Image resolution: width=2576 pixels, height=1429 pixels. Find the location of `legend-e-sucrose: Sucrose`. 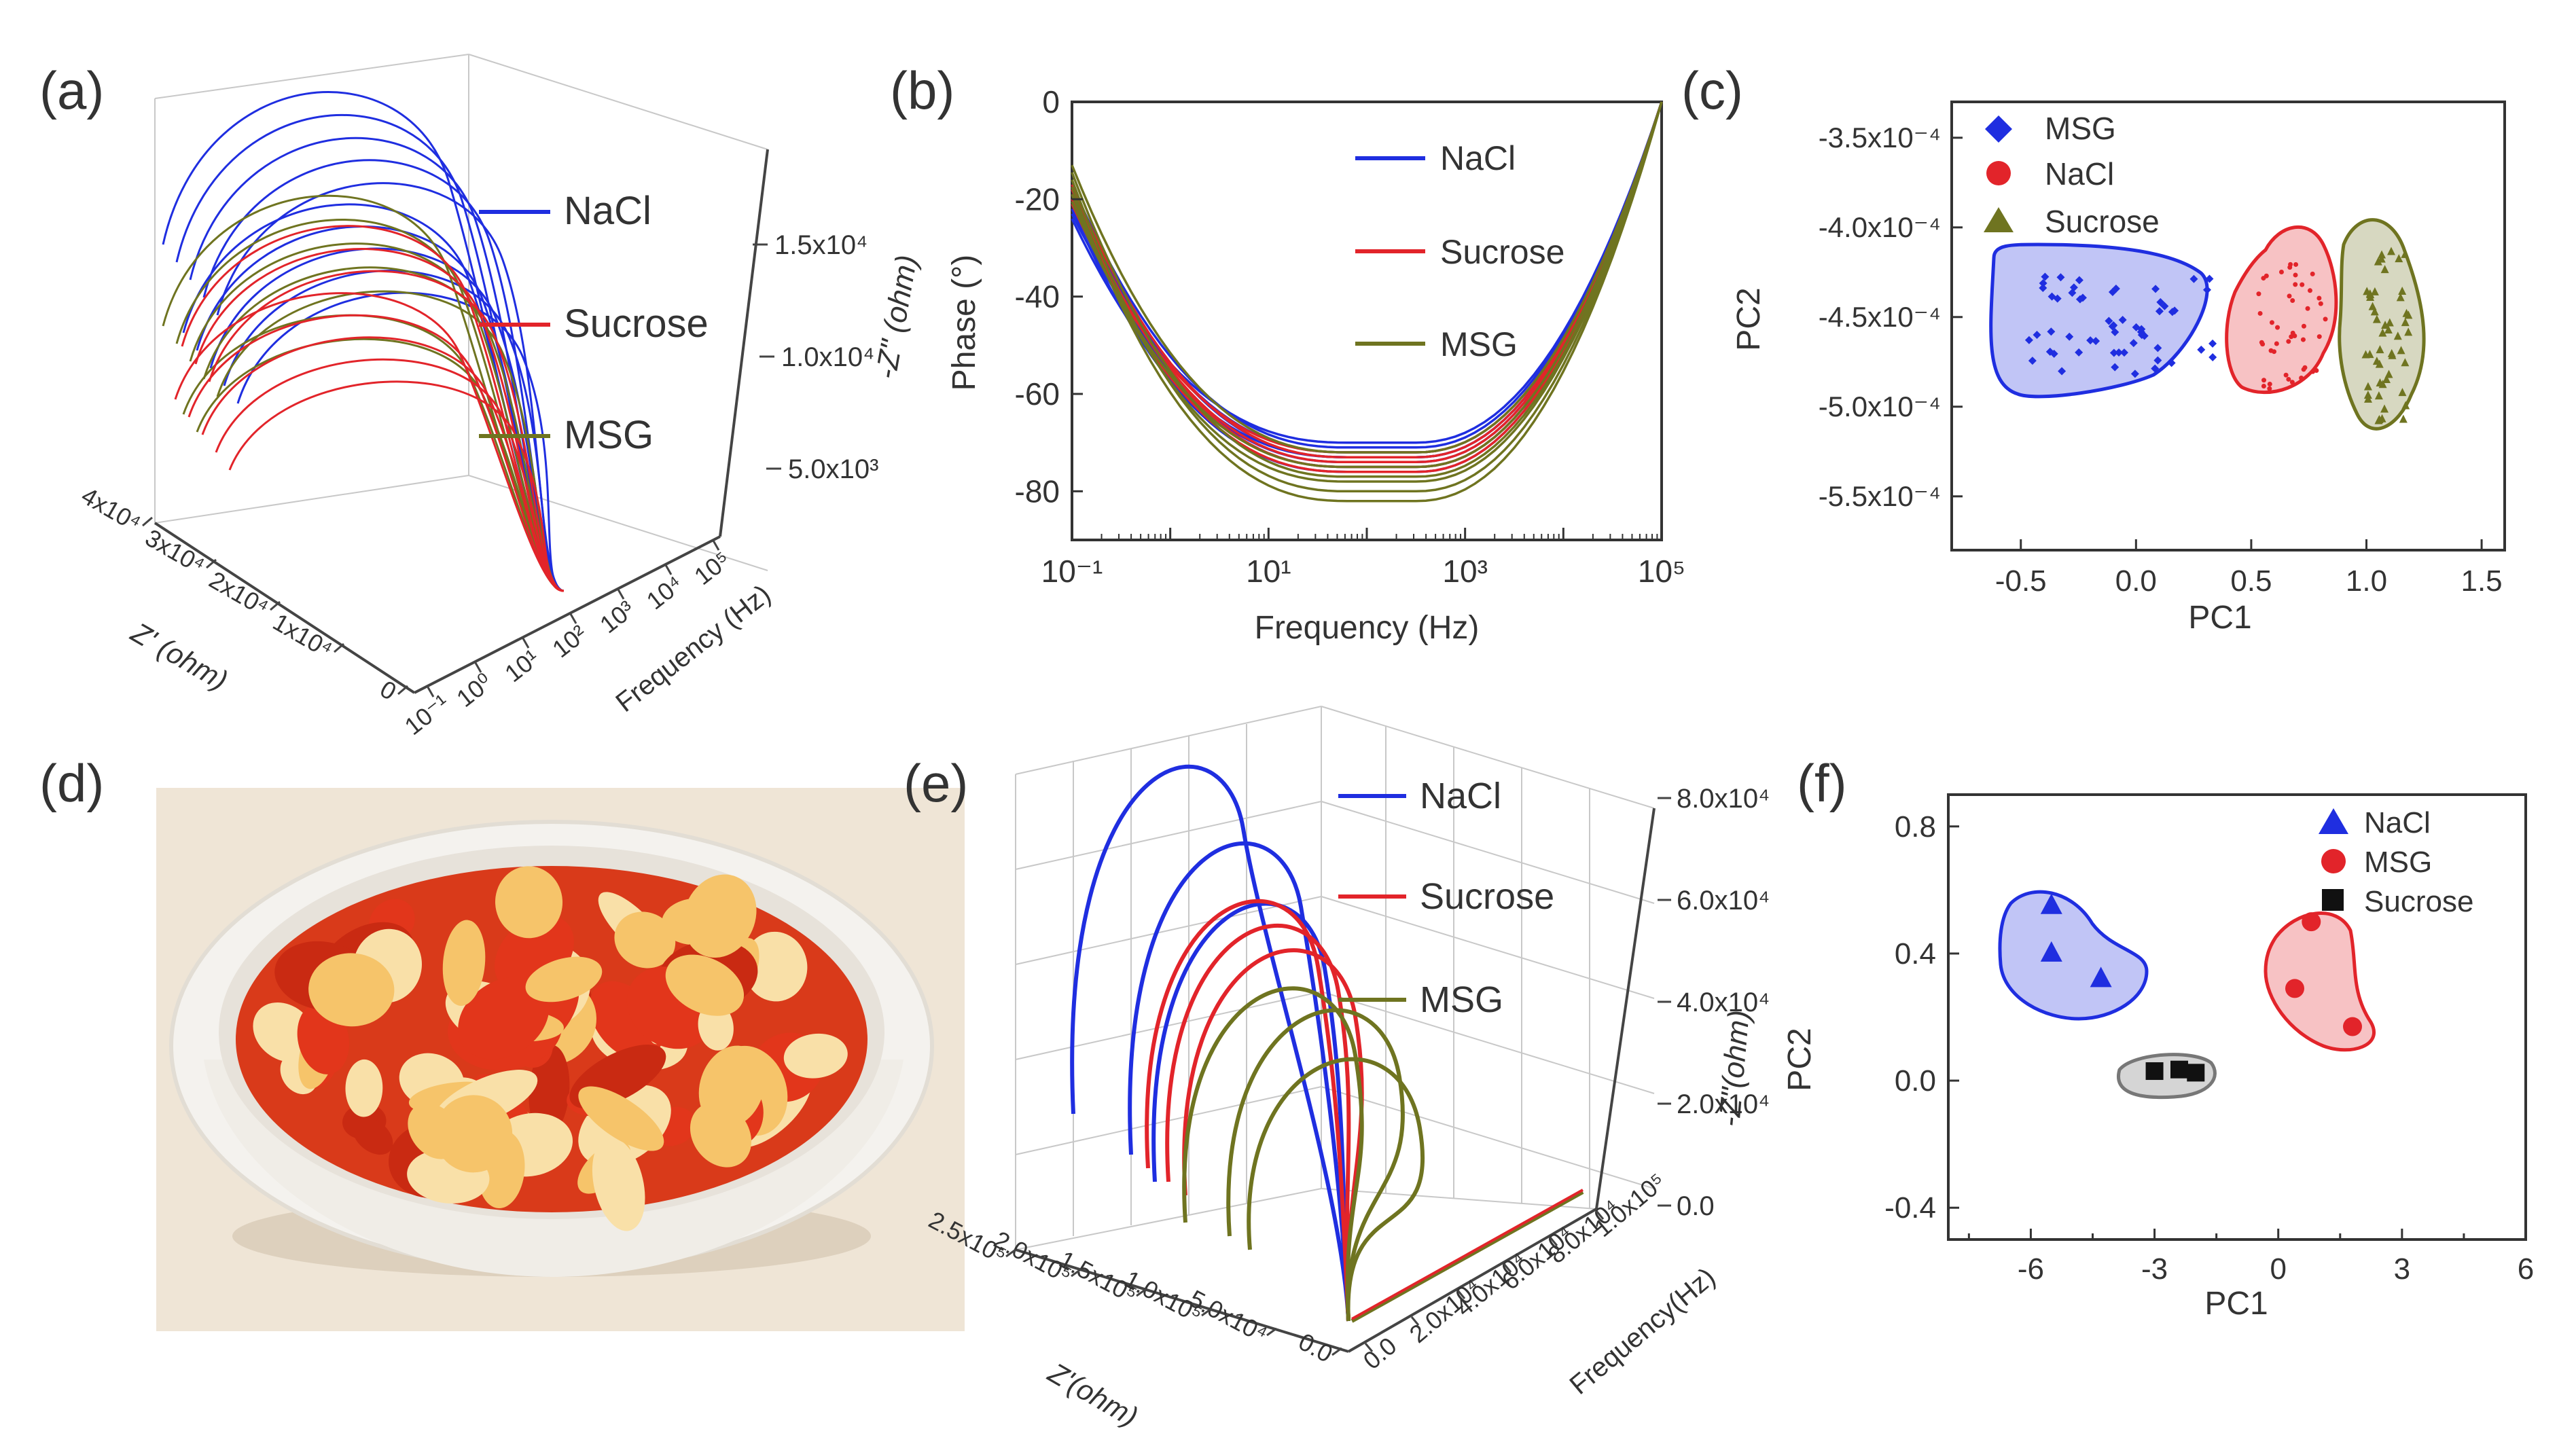

legend-e-sucrose: Sucrose is located at coordinates (1487, 897).